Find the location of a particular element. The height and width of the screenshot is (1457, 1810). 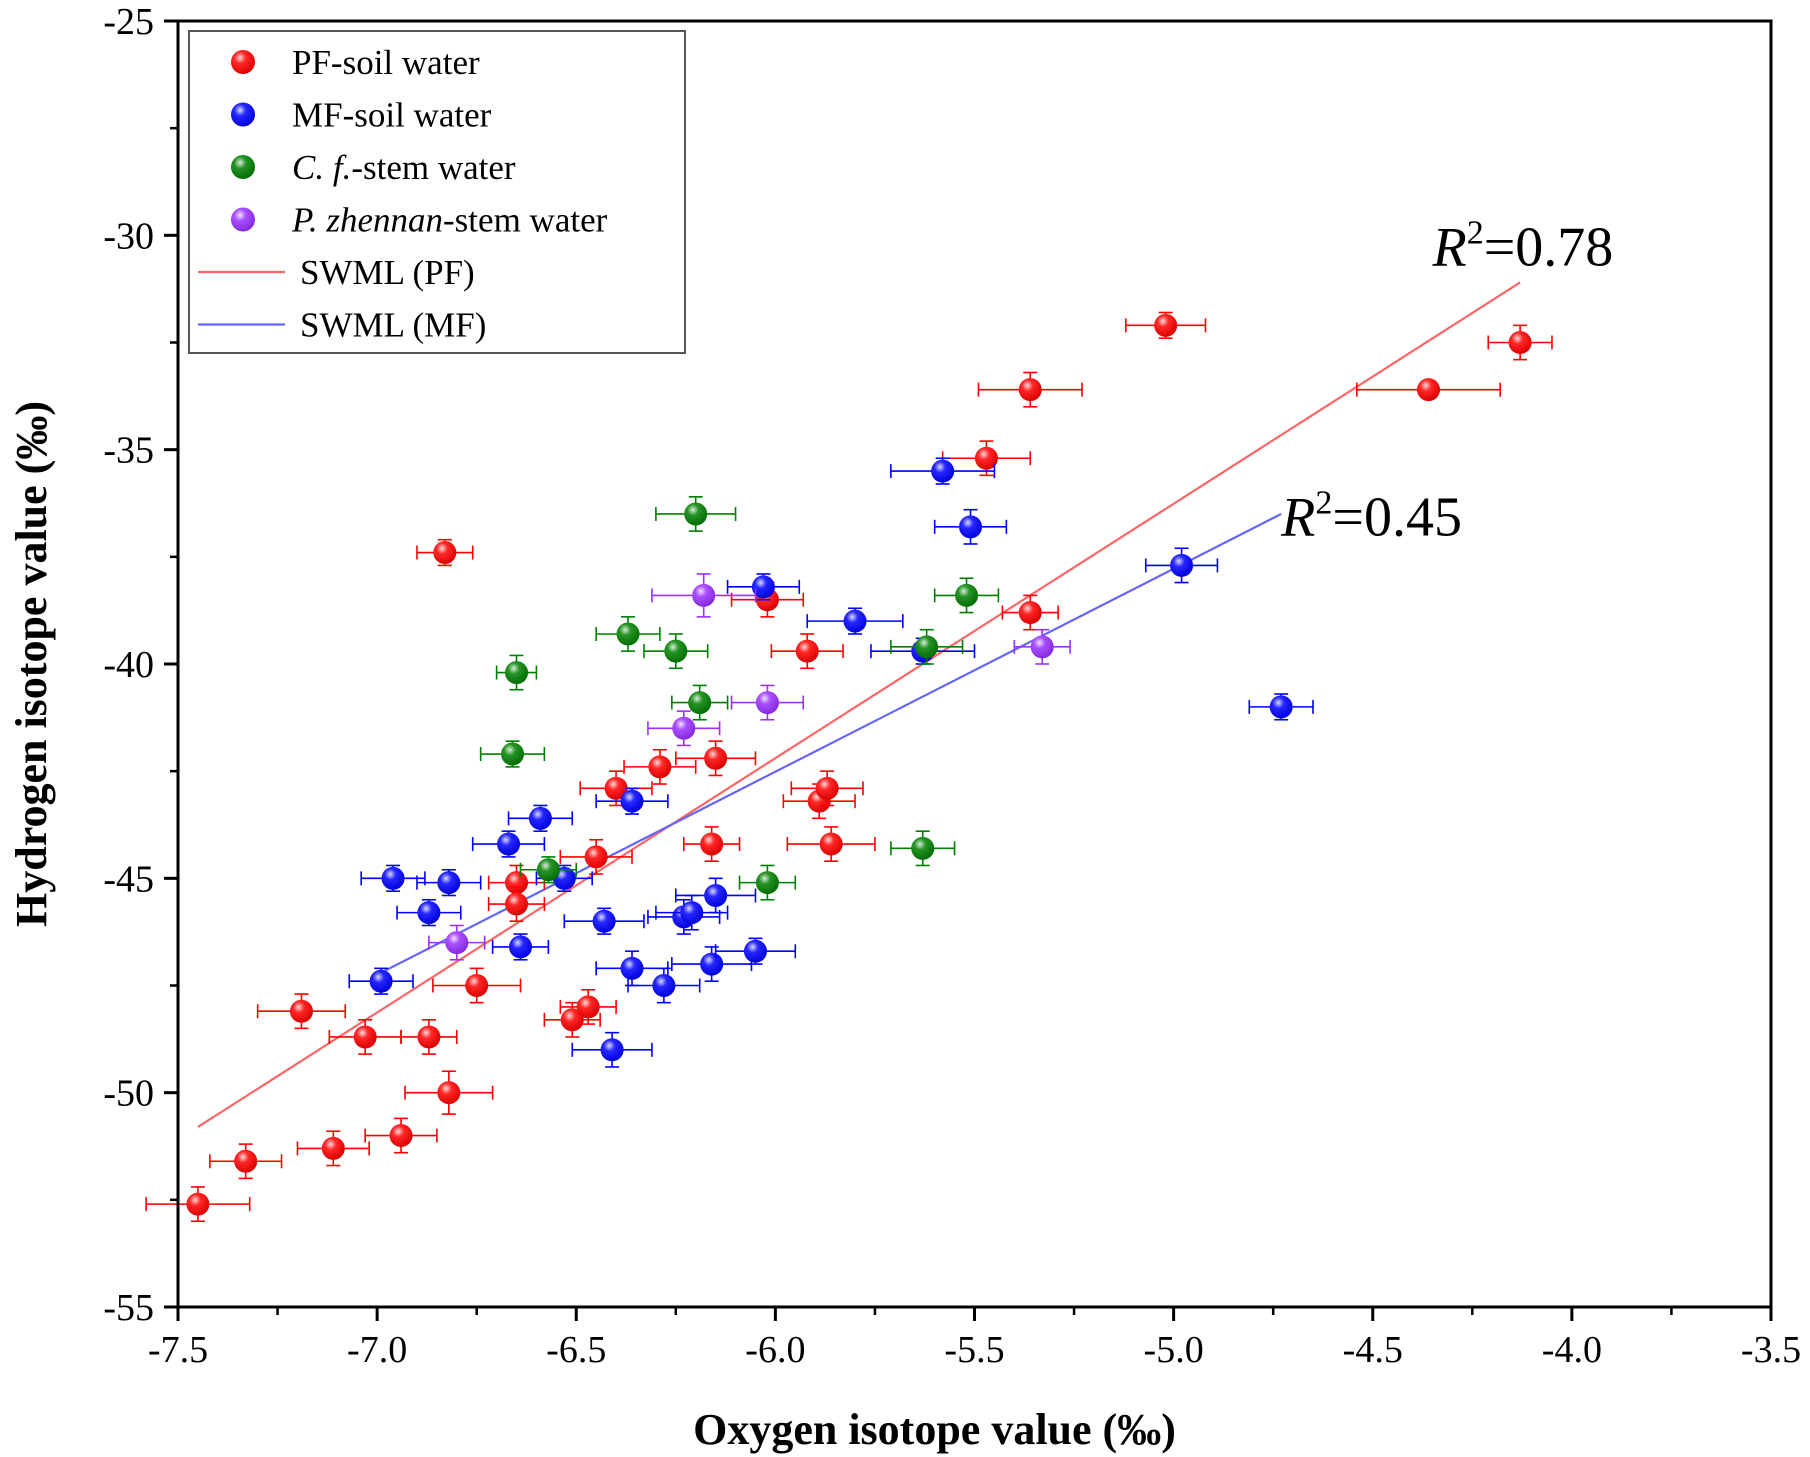

legend-label: P. zhennan-stem water is located at coordinates (449, 220).